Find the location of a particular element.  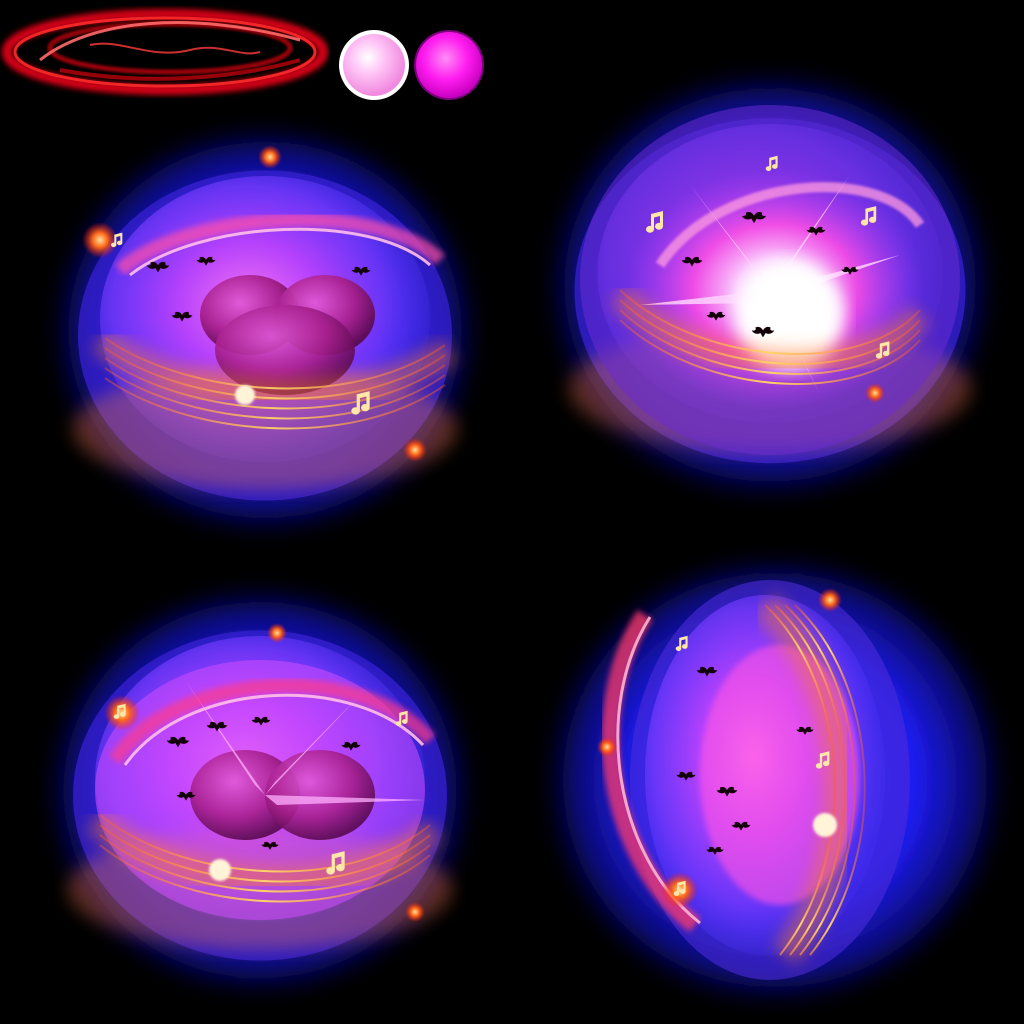

magenta-orb-swatch is located at coordinates (449, 65).